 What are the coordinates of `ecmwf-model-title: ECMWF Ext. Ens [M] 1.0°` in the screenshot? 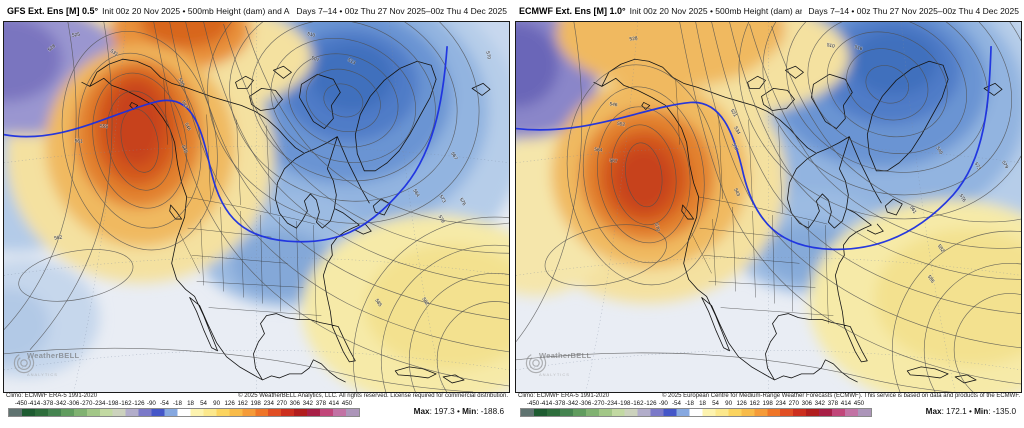 It's located at (572, 10).